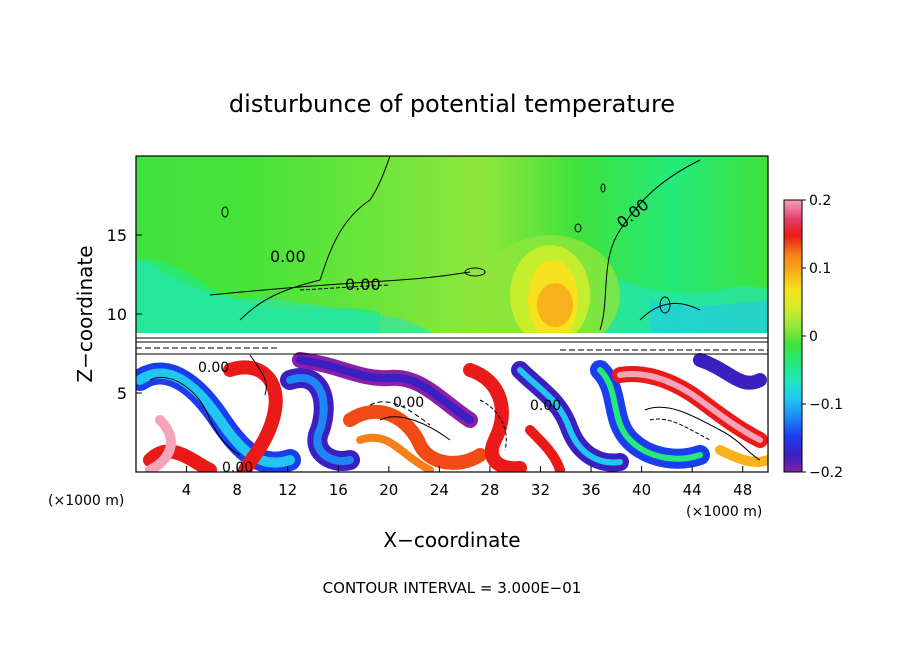 The height and width of the screenshot is (654, 904). I want to click on colorbar-tick-label: 0.1, so click(820, 269).